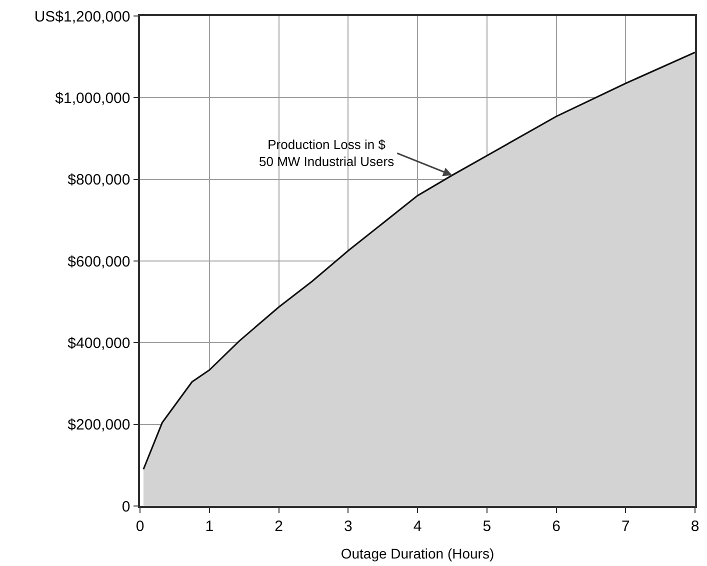 This screenshot has height=566, width=707. I want to click on y-tick-label: $200,000, so click(99, 425).